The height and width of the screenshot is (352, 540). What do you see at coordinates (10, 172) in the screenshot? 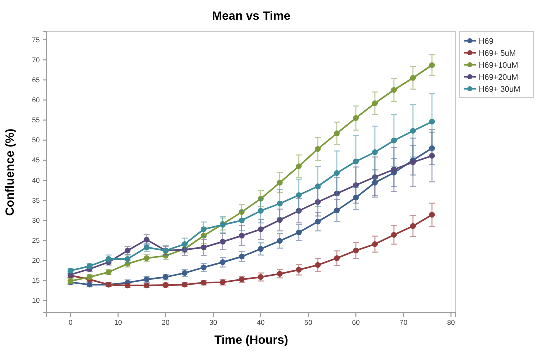
I see `y-axis-title: Confluence (%)` at bounding box center [10, 172].